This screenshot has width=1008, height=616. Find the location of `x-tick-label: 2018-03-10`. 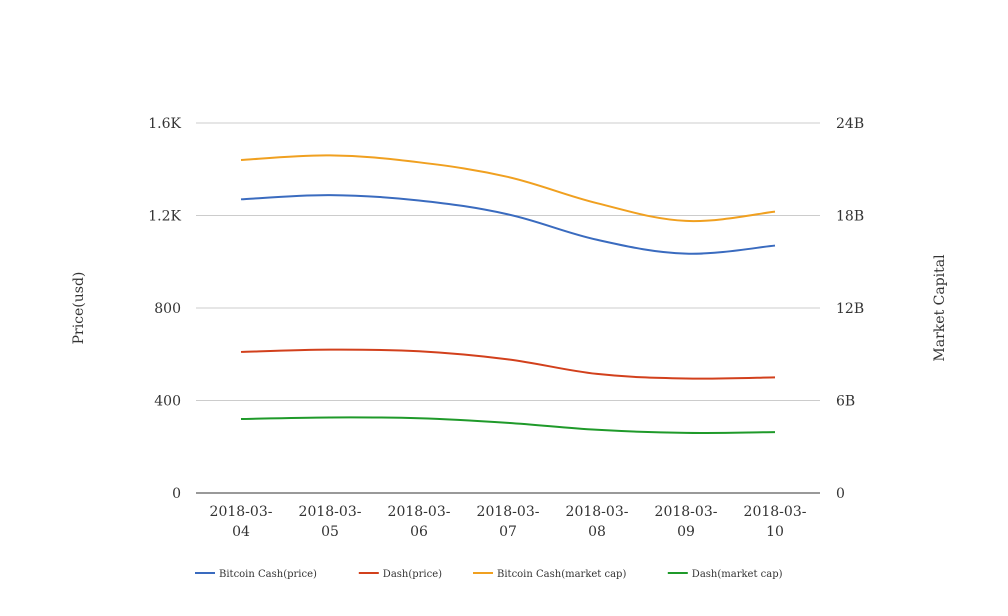

x-tick-label: 2018-03-10 is located at coordinates (775, 522).